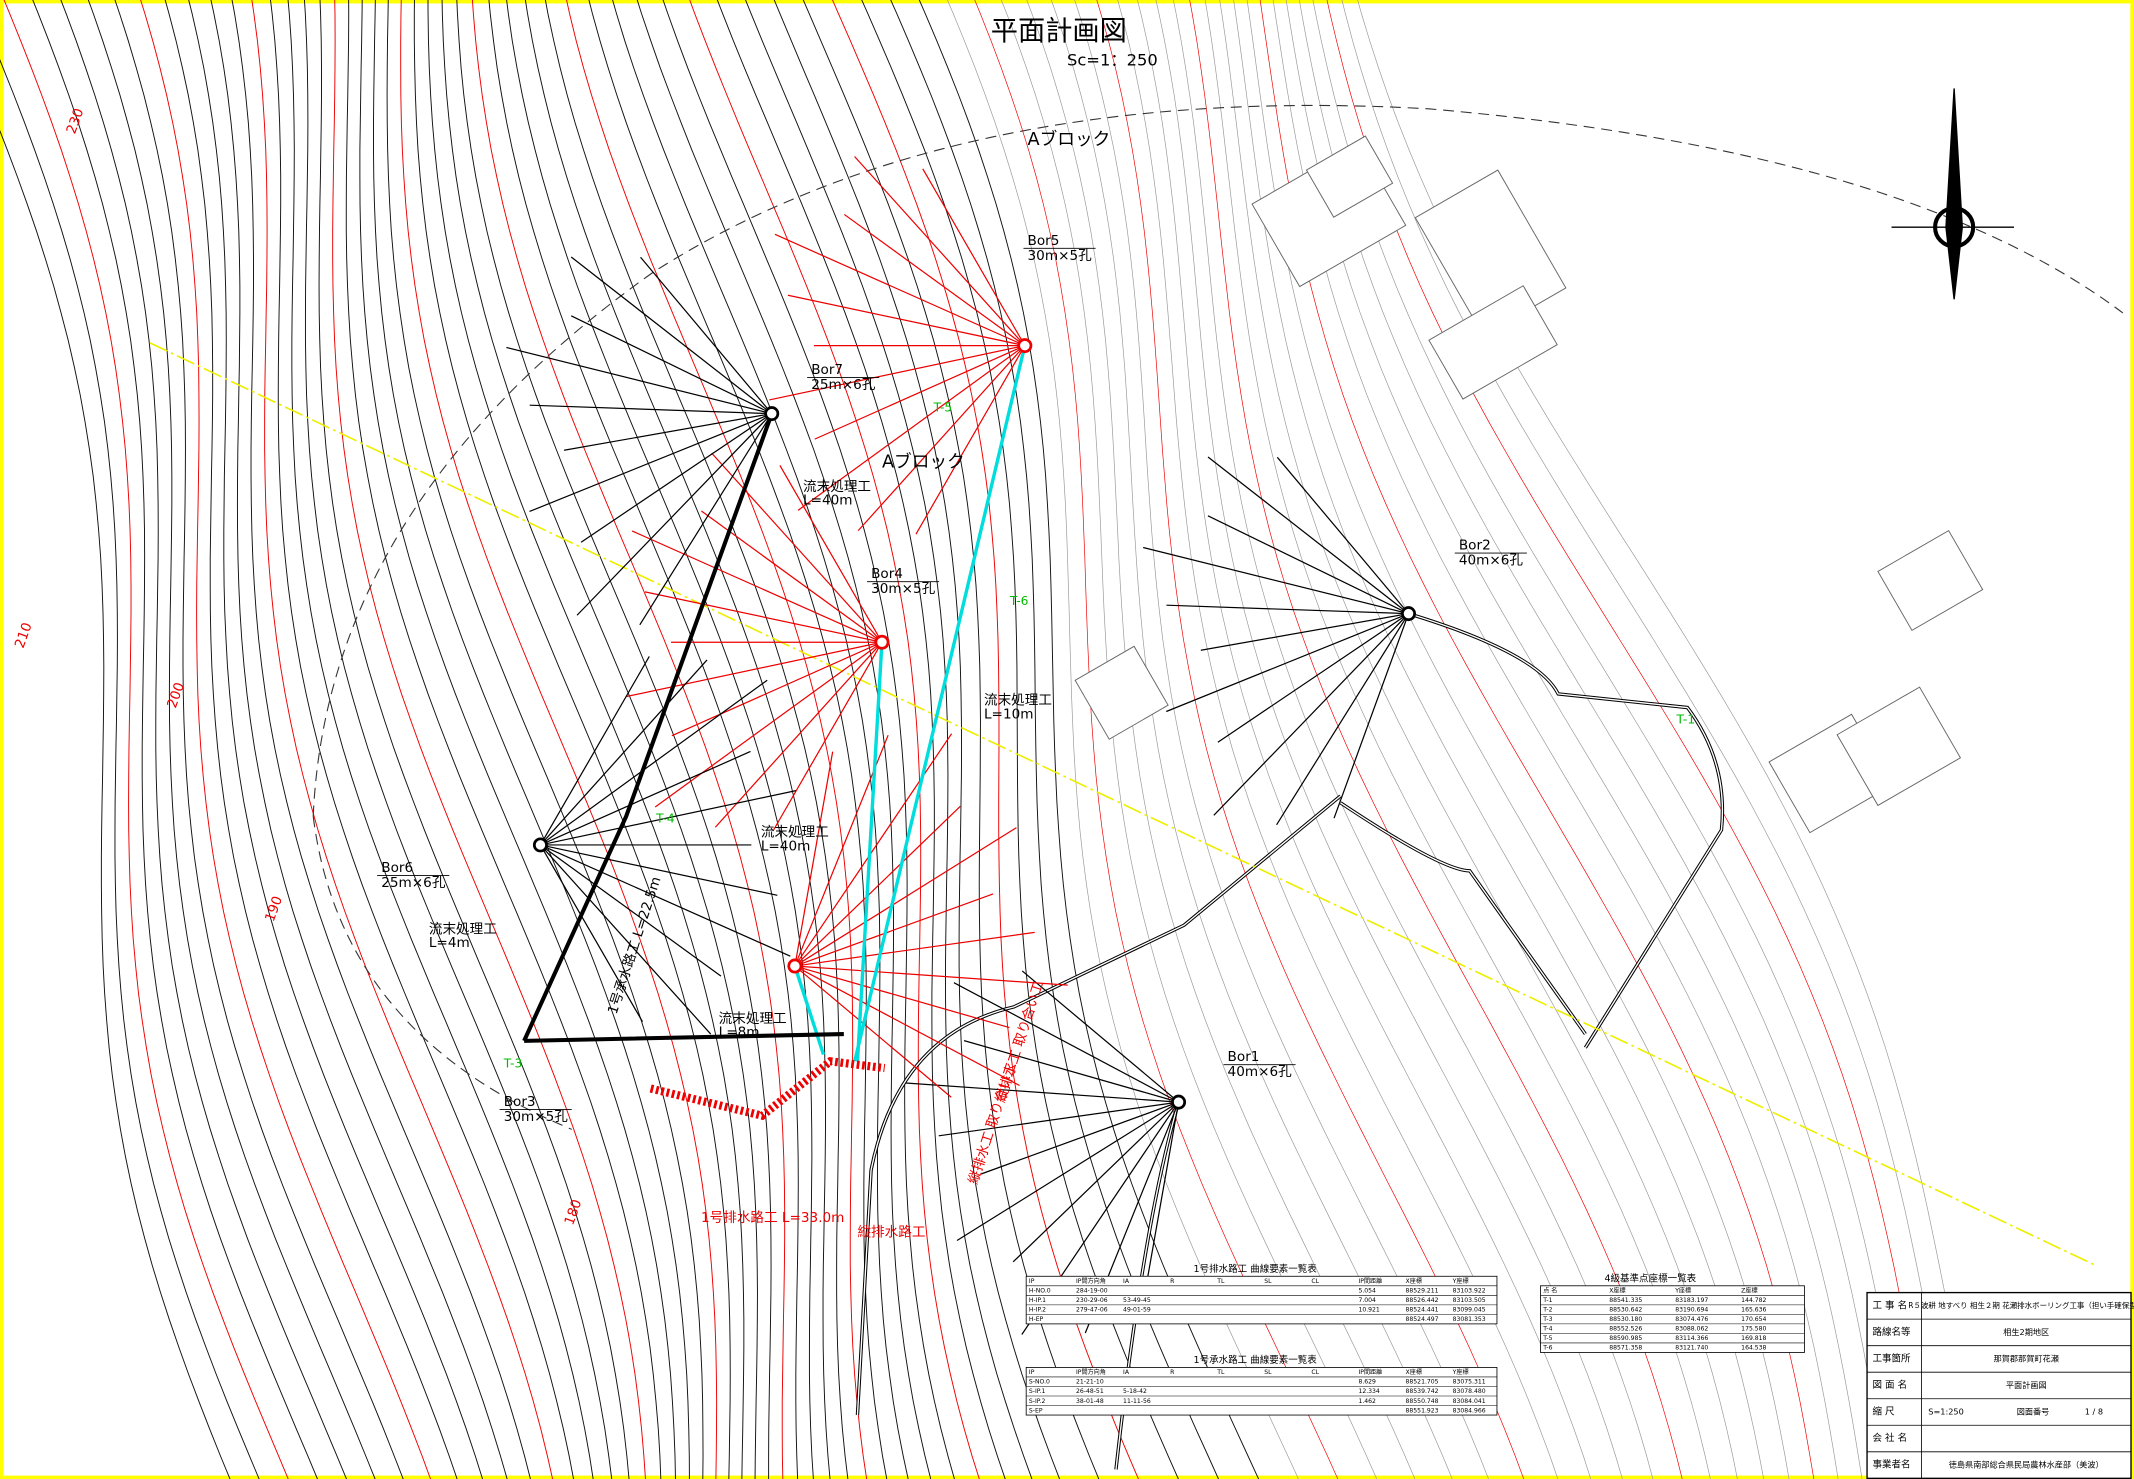  What do you see at coordinates (513, 1064) in the screenshot?
I see `control-point: T-3` at bounding box center [513, 1064].